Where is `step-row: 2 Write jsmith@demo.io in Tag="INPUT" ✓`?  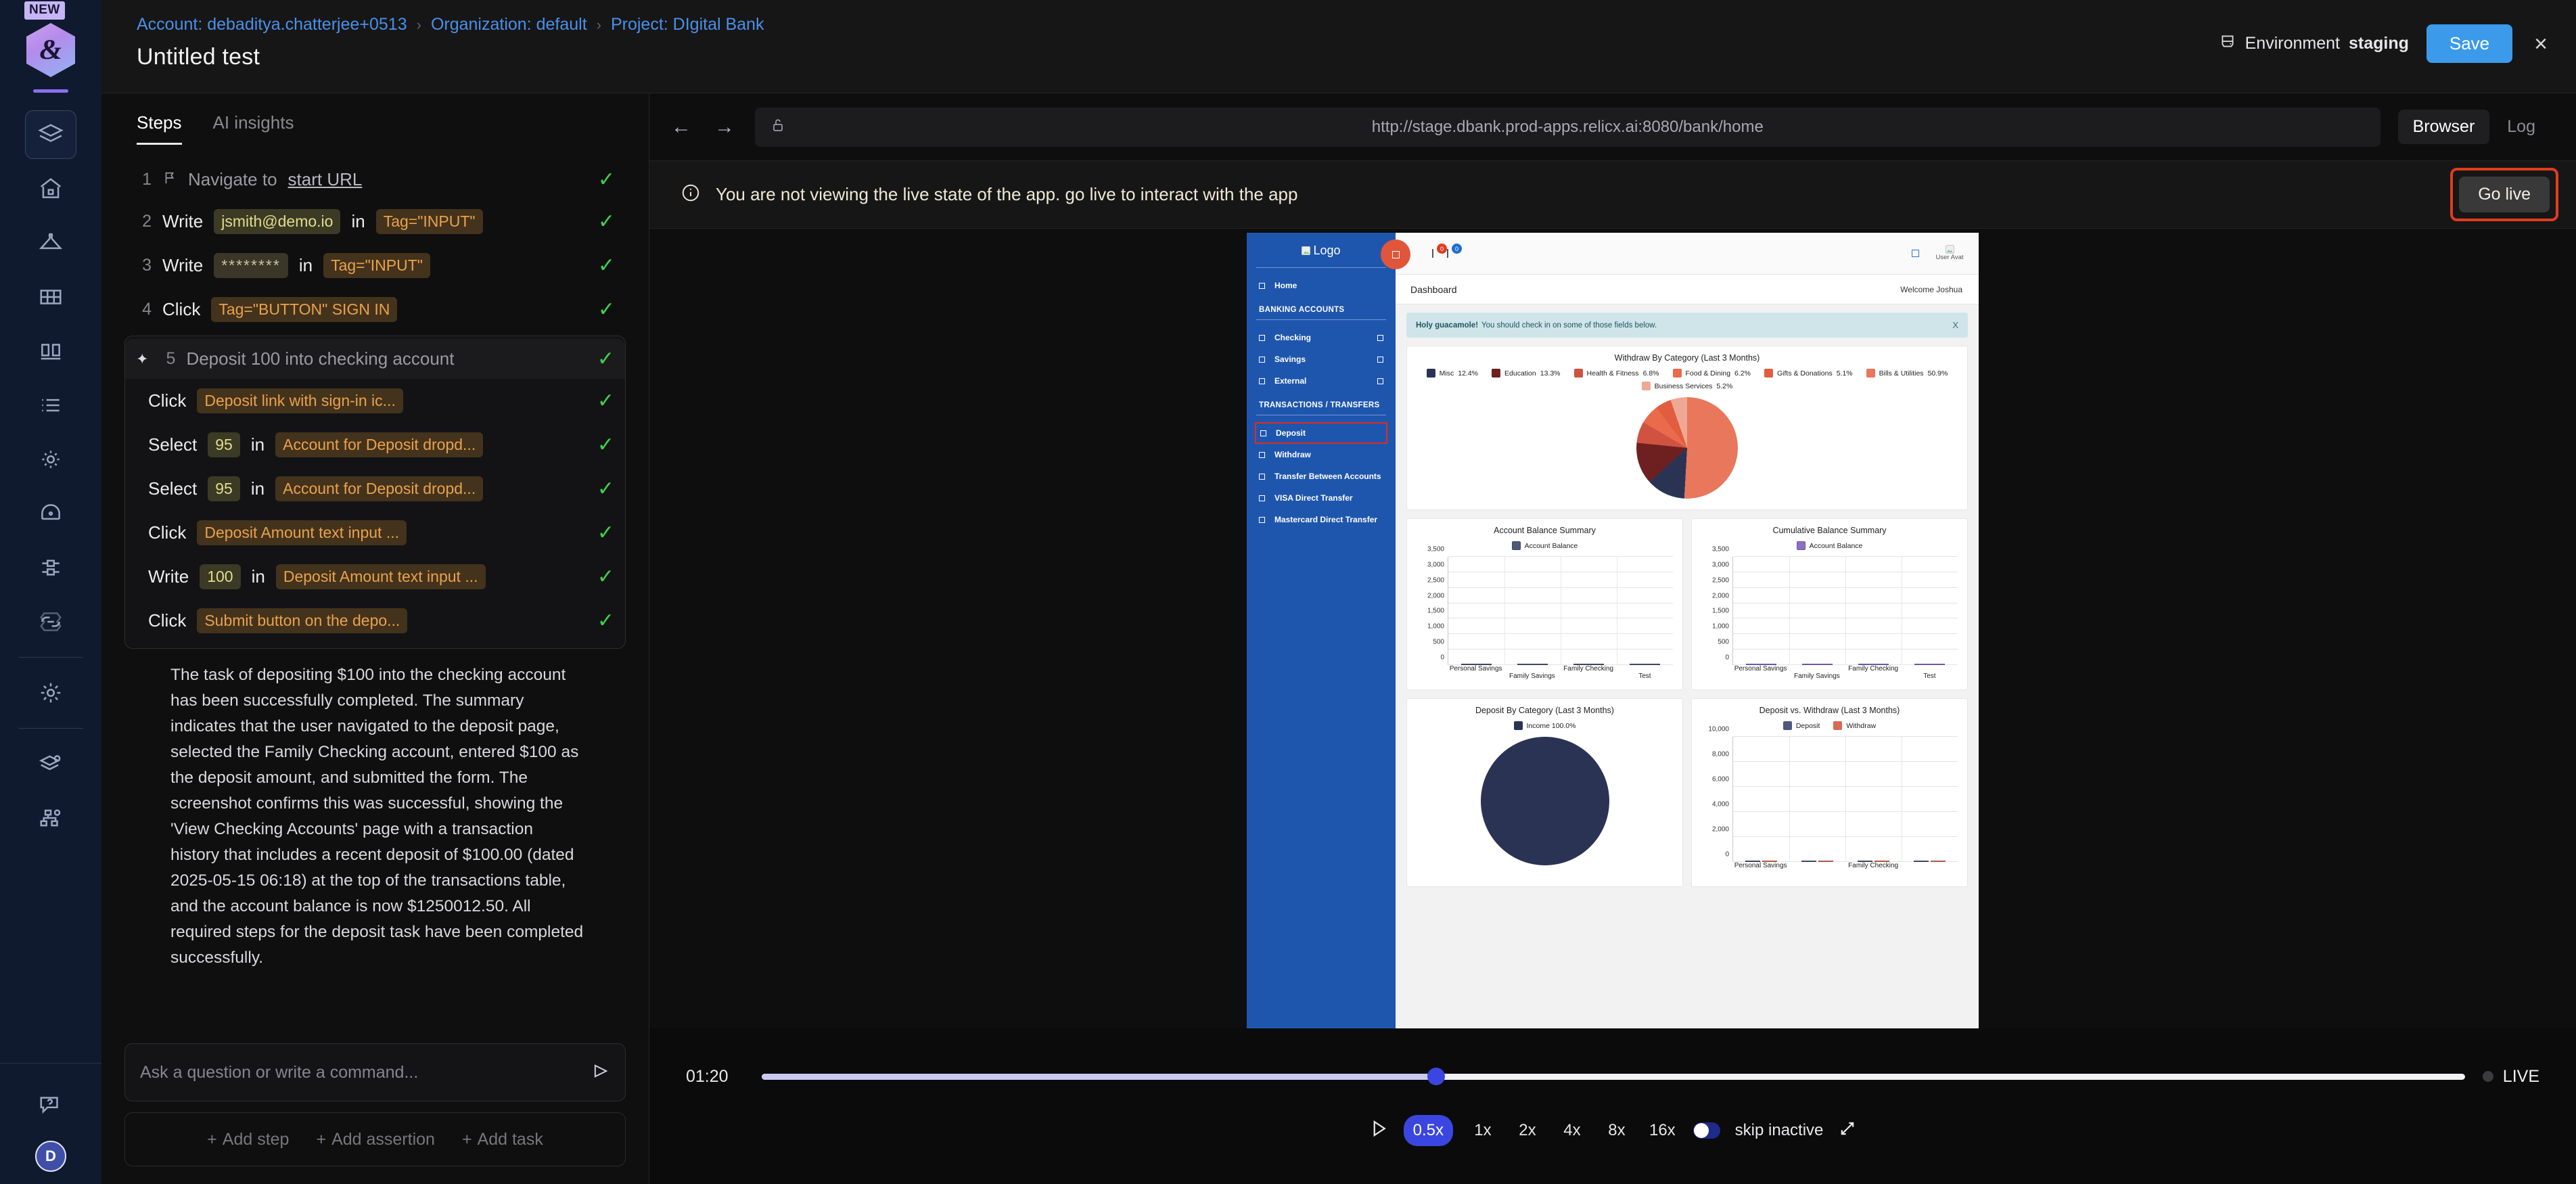 step-row: 2 Write jsmith@demo.io in Tag="INPUT" ✓ is located at coordinates (375, 222).